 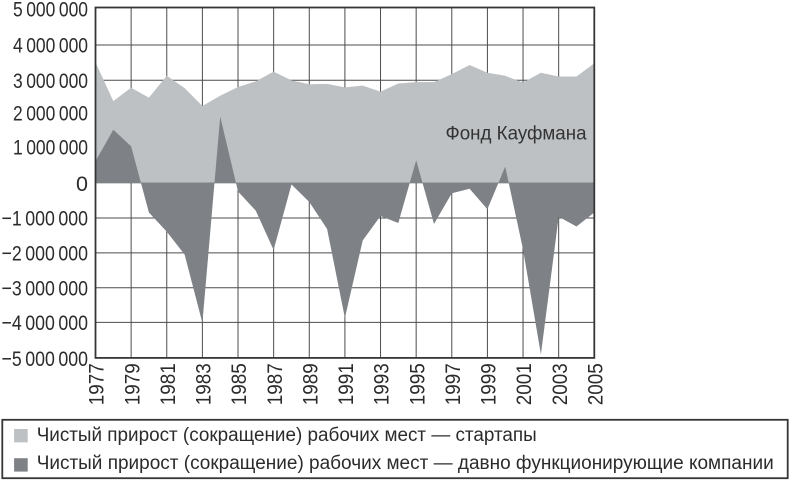 What do you see at coordinates (311, 384) in the screenshot?
I see `svg-text: 1989` at bounding box center [311, 384].